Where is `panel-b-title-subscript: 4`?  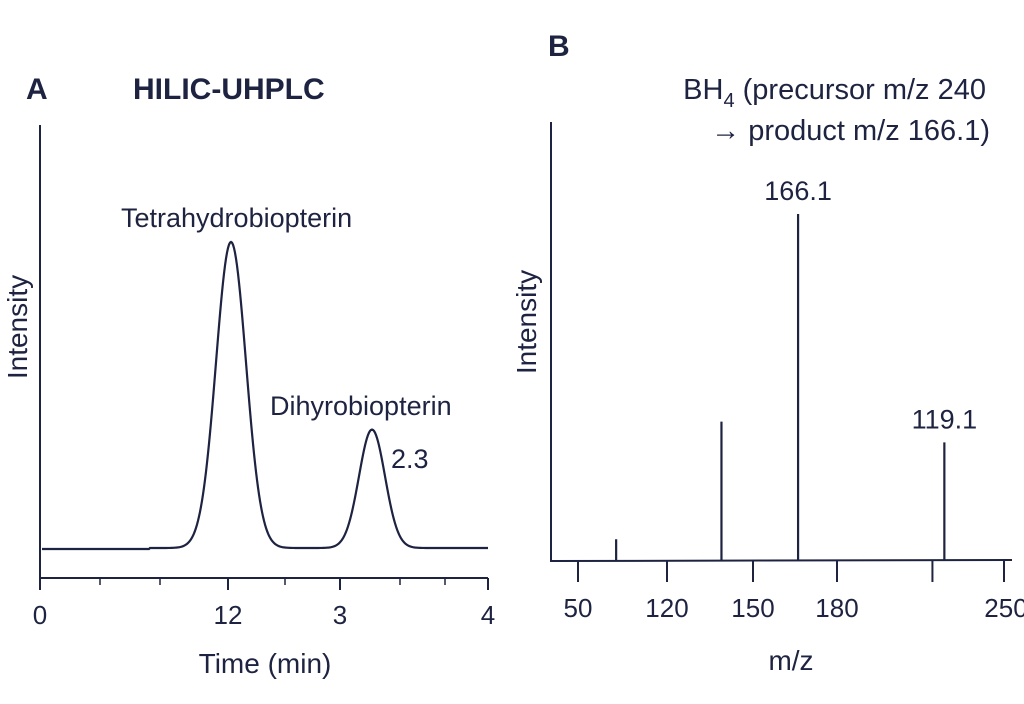 panel-b-title-subscript: 4 is located at coordinates (728, 101).